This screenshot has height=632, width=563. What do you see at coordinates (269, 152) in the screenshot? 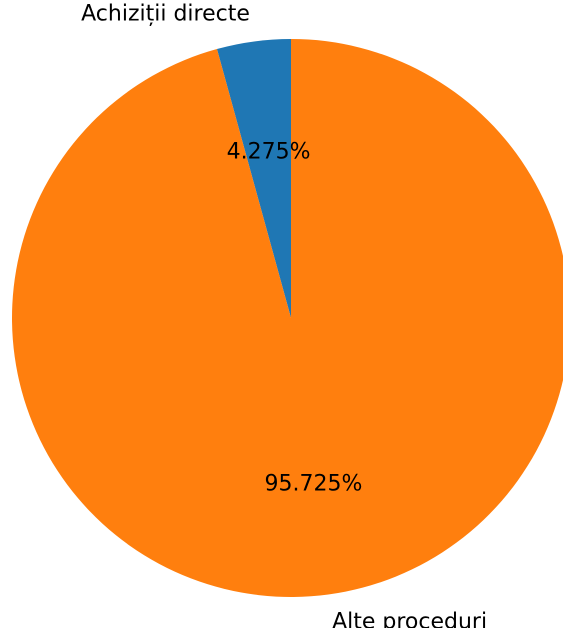
I see `pie-slice-percent-1: 4.275%` at bounding box center [269, 152].